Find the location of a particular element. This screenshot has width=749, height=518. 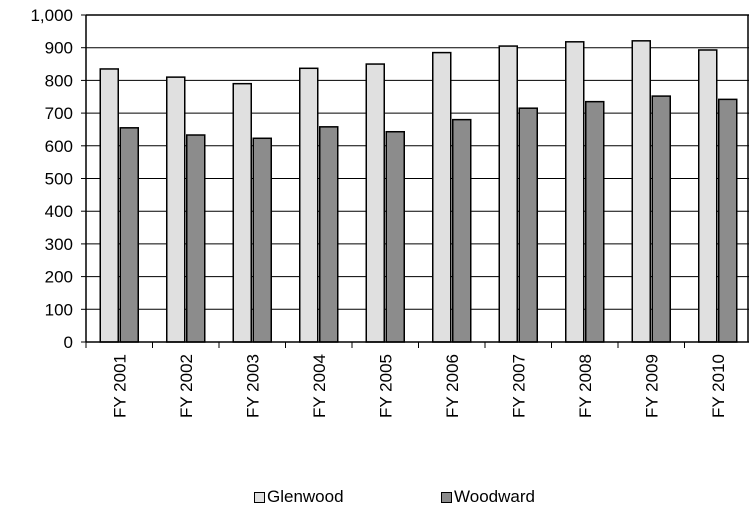

x-tick-label: FY 2004 is located at coordinates (319, 386).